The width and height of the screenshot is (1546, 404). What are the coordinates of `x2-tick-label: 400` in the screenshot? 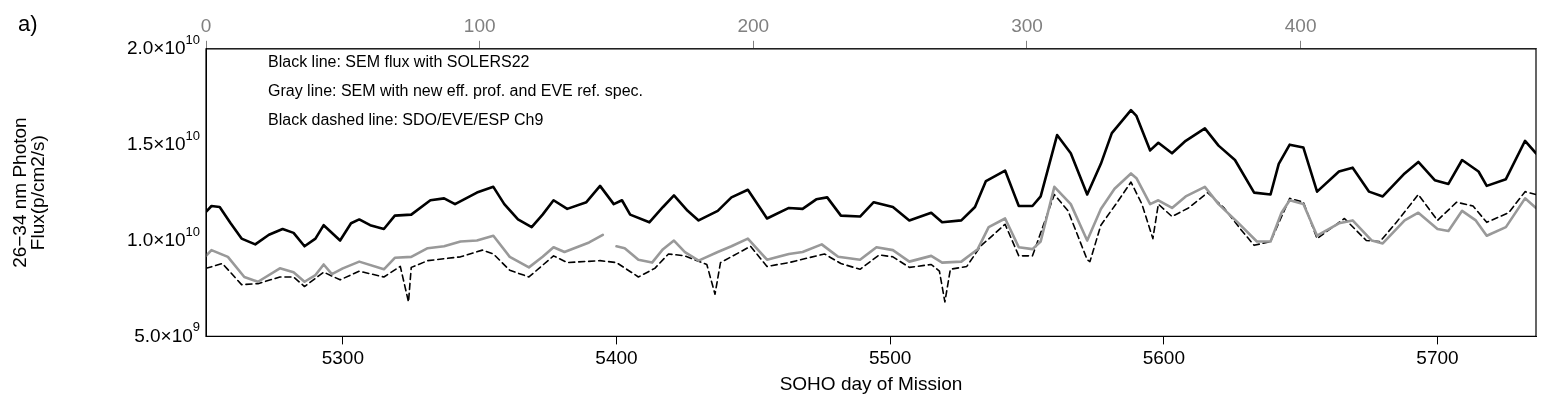 It's located at (1300, 25).